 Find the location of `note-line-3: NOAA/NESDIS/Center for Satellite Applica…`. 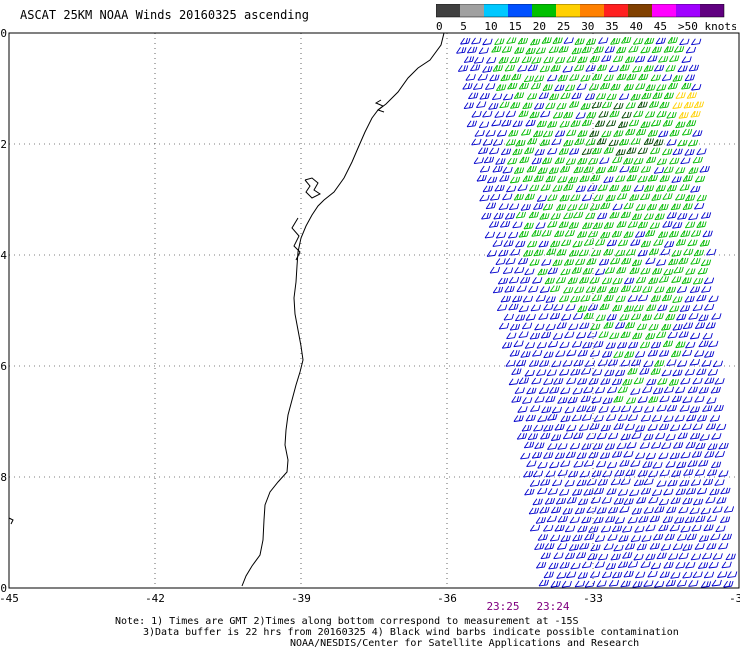

note-line-3: NOAA/NESDIS/Center for Satellite Applica… is located at coordinates (465, 643).